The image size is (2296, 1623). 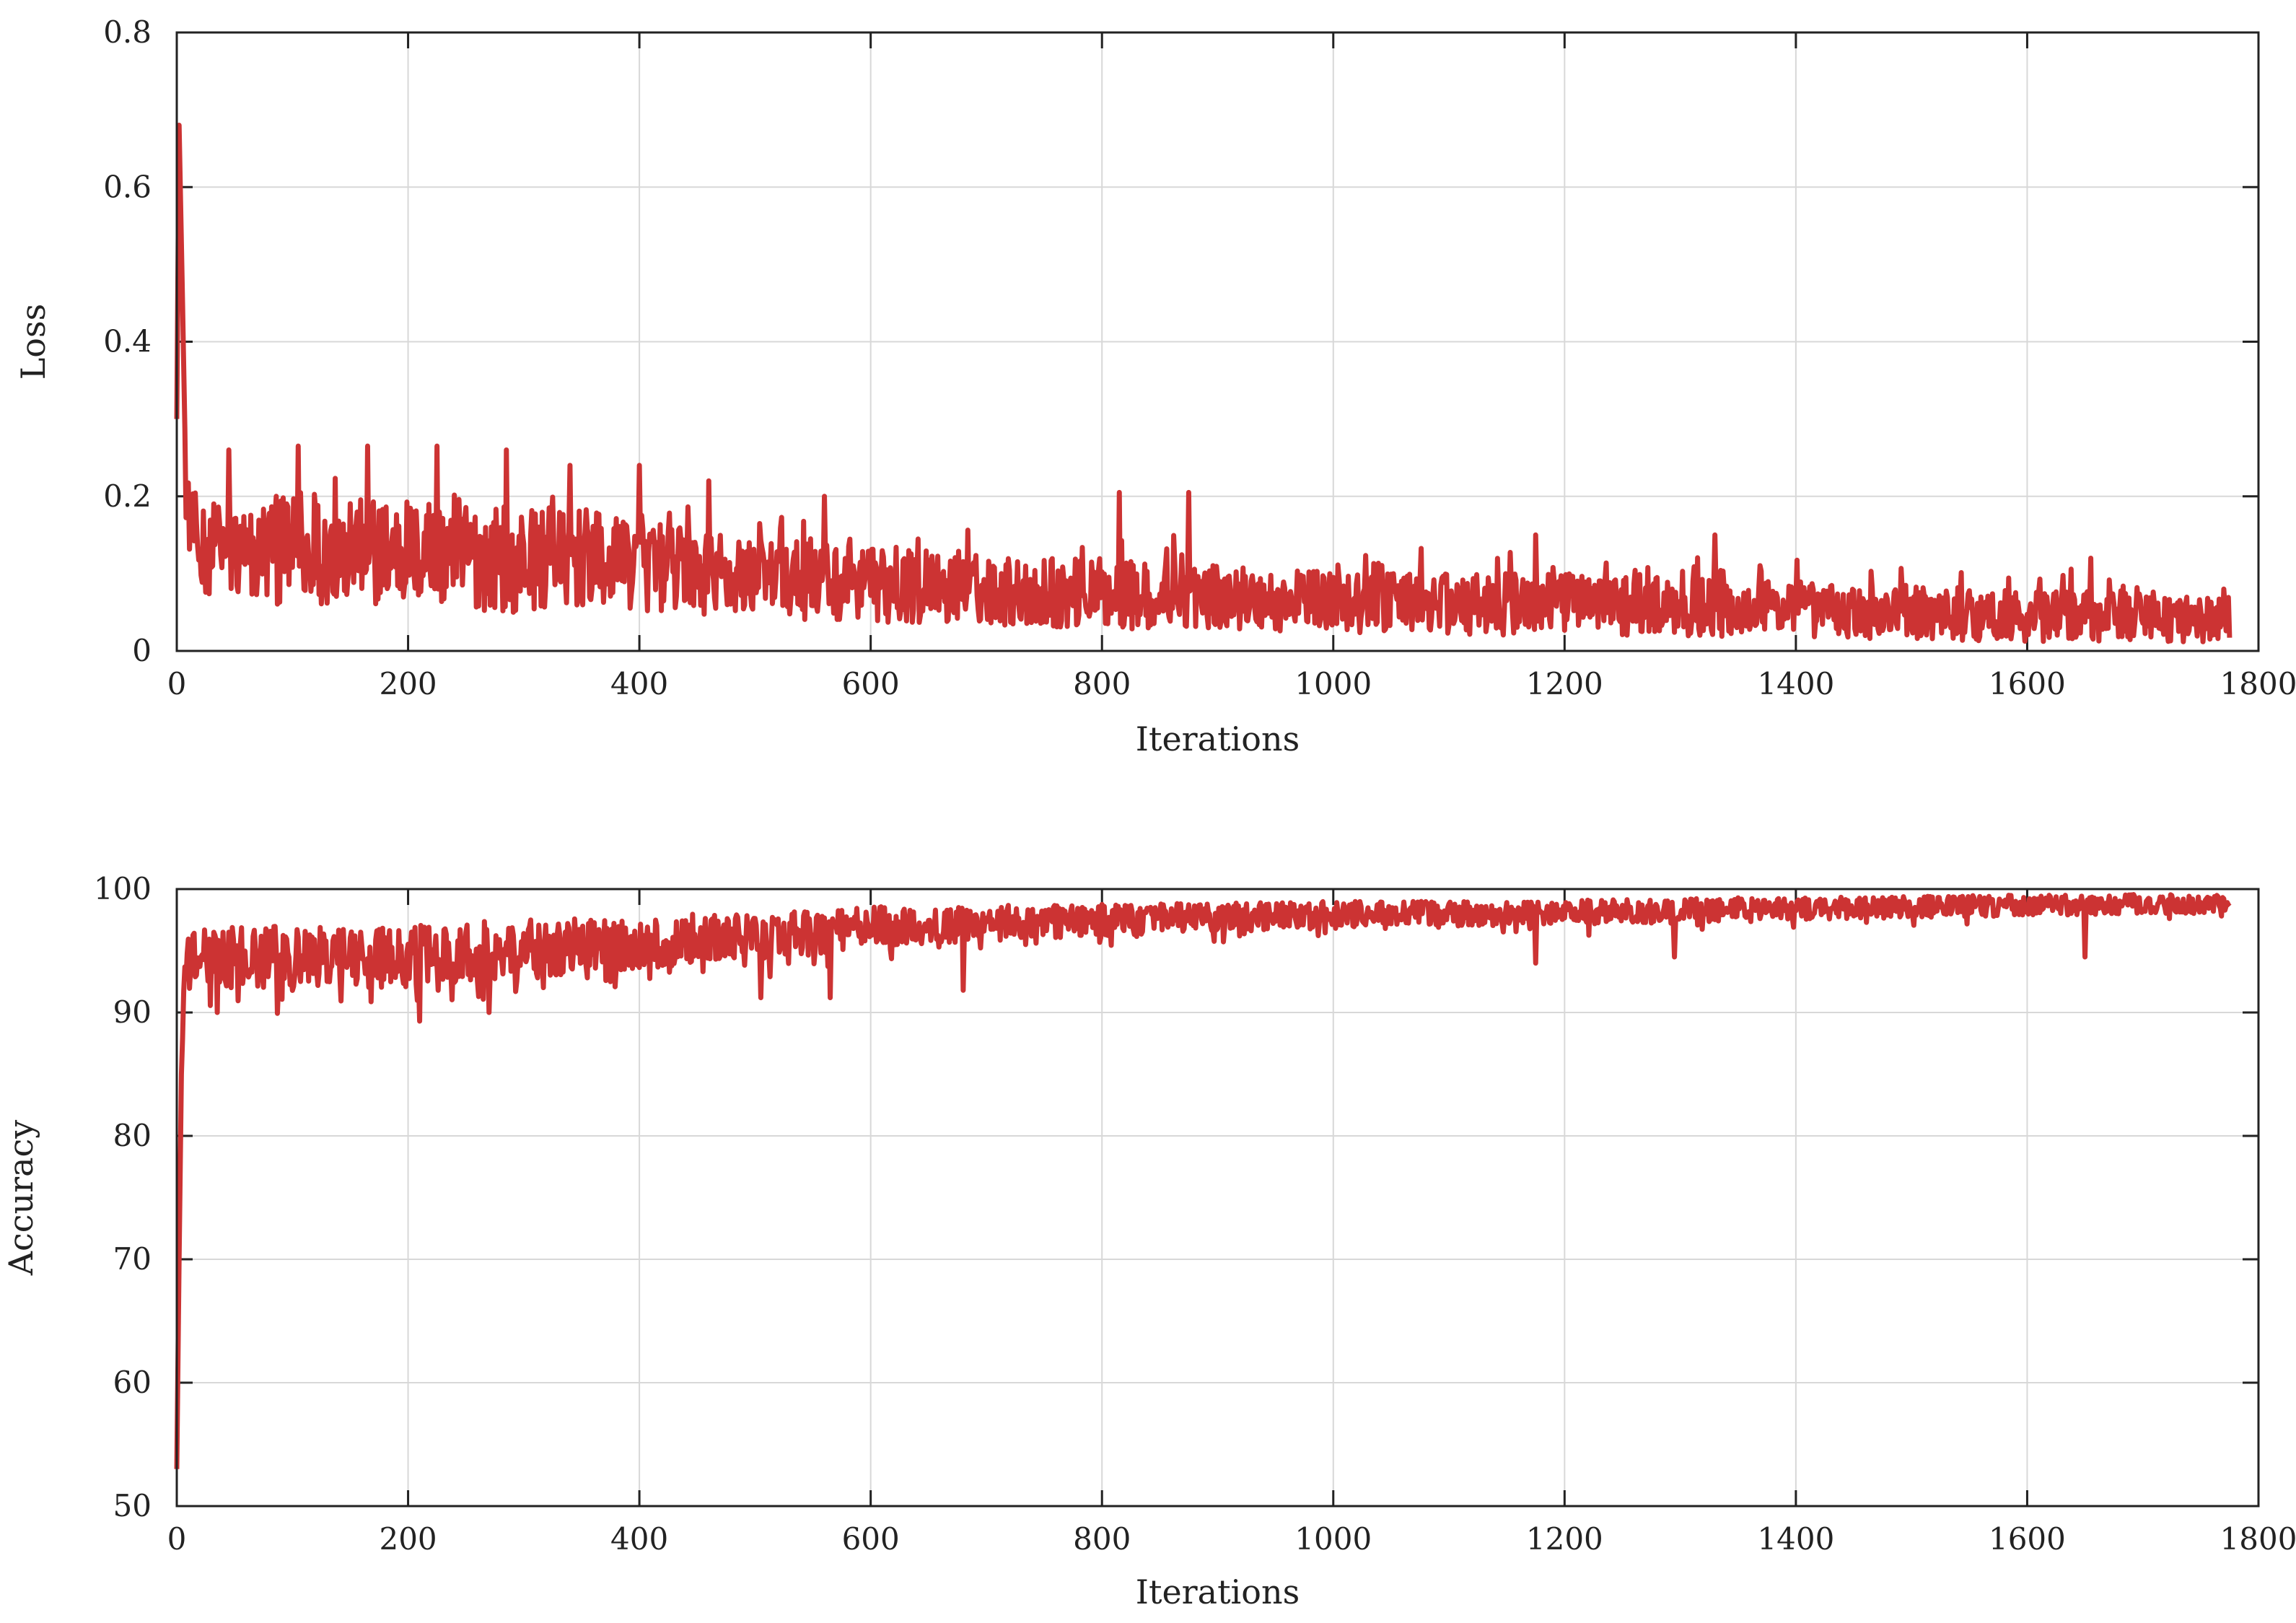 I want to click on y-tick-label: 0.4, so click(x=127, y=341).